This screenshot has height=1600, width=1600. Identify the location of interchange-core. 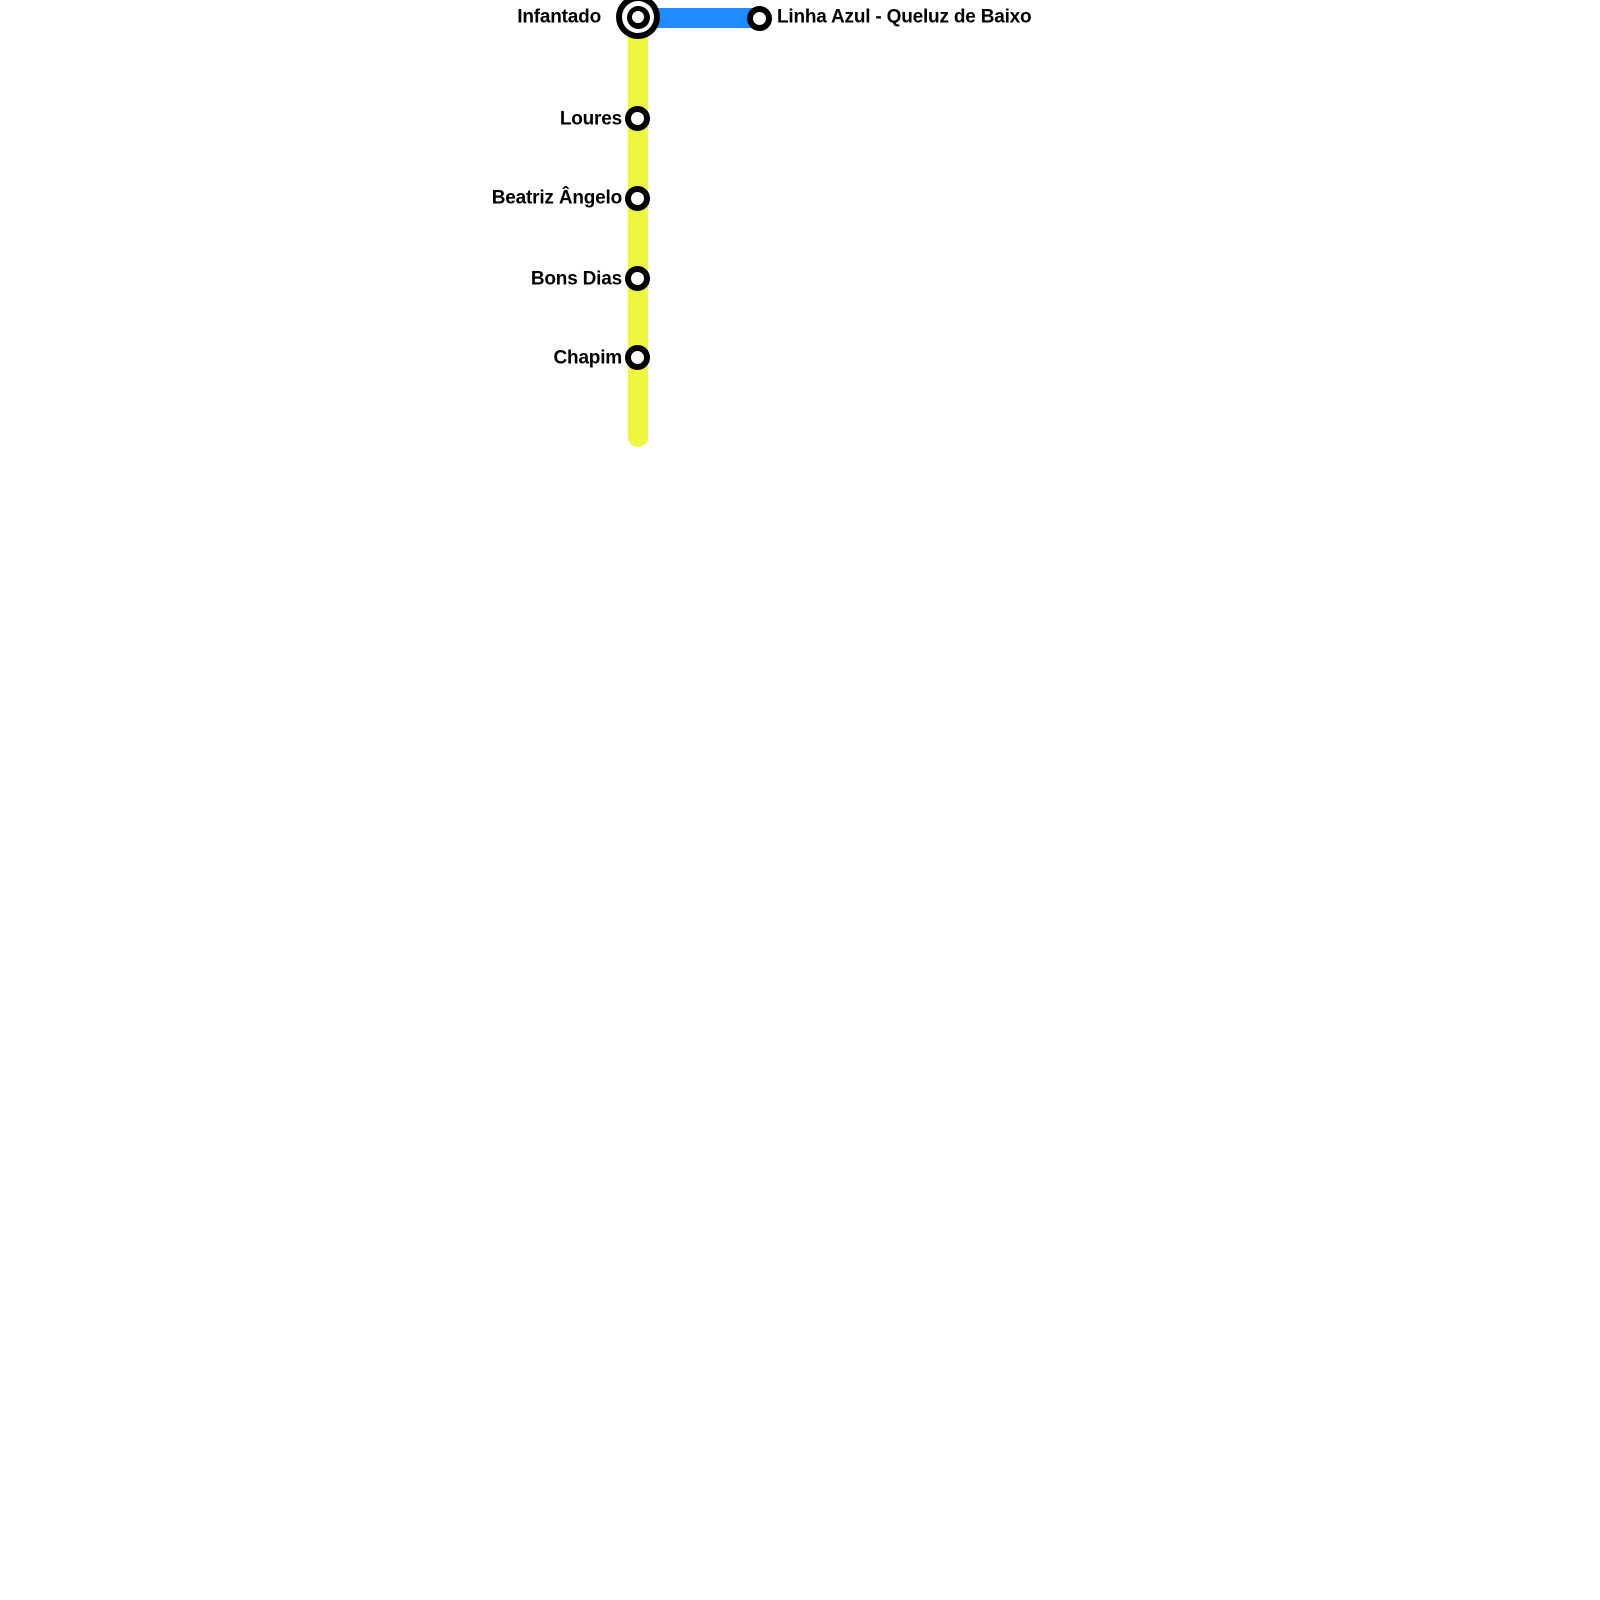
(638, 17).